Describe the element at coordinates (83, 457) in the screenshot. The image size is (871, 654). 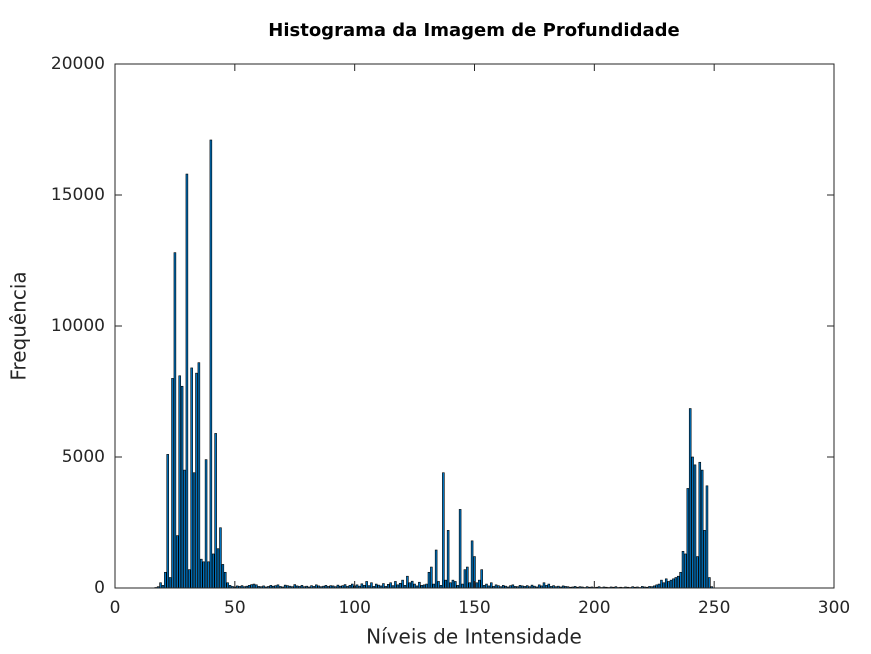
I see `y-tick-label: 5000` at that location.